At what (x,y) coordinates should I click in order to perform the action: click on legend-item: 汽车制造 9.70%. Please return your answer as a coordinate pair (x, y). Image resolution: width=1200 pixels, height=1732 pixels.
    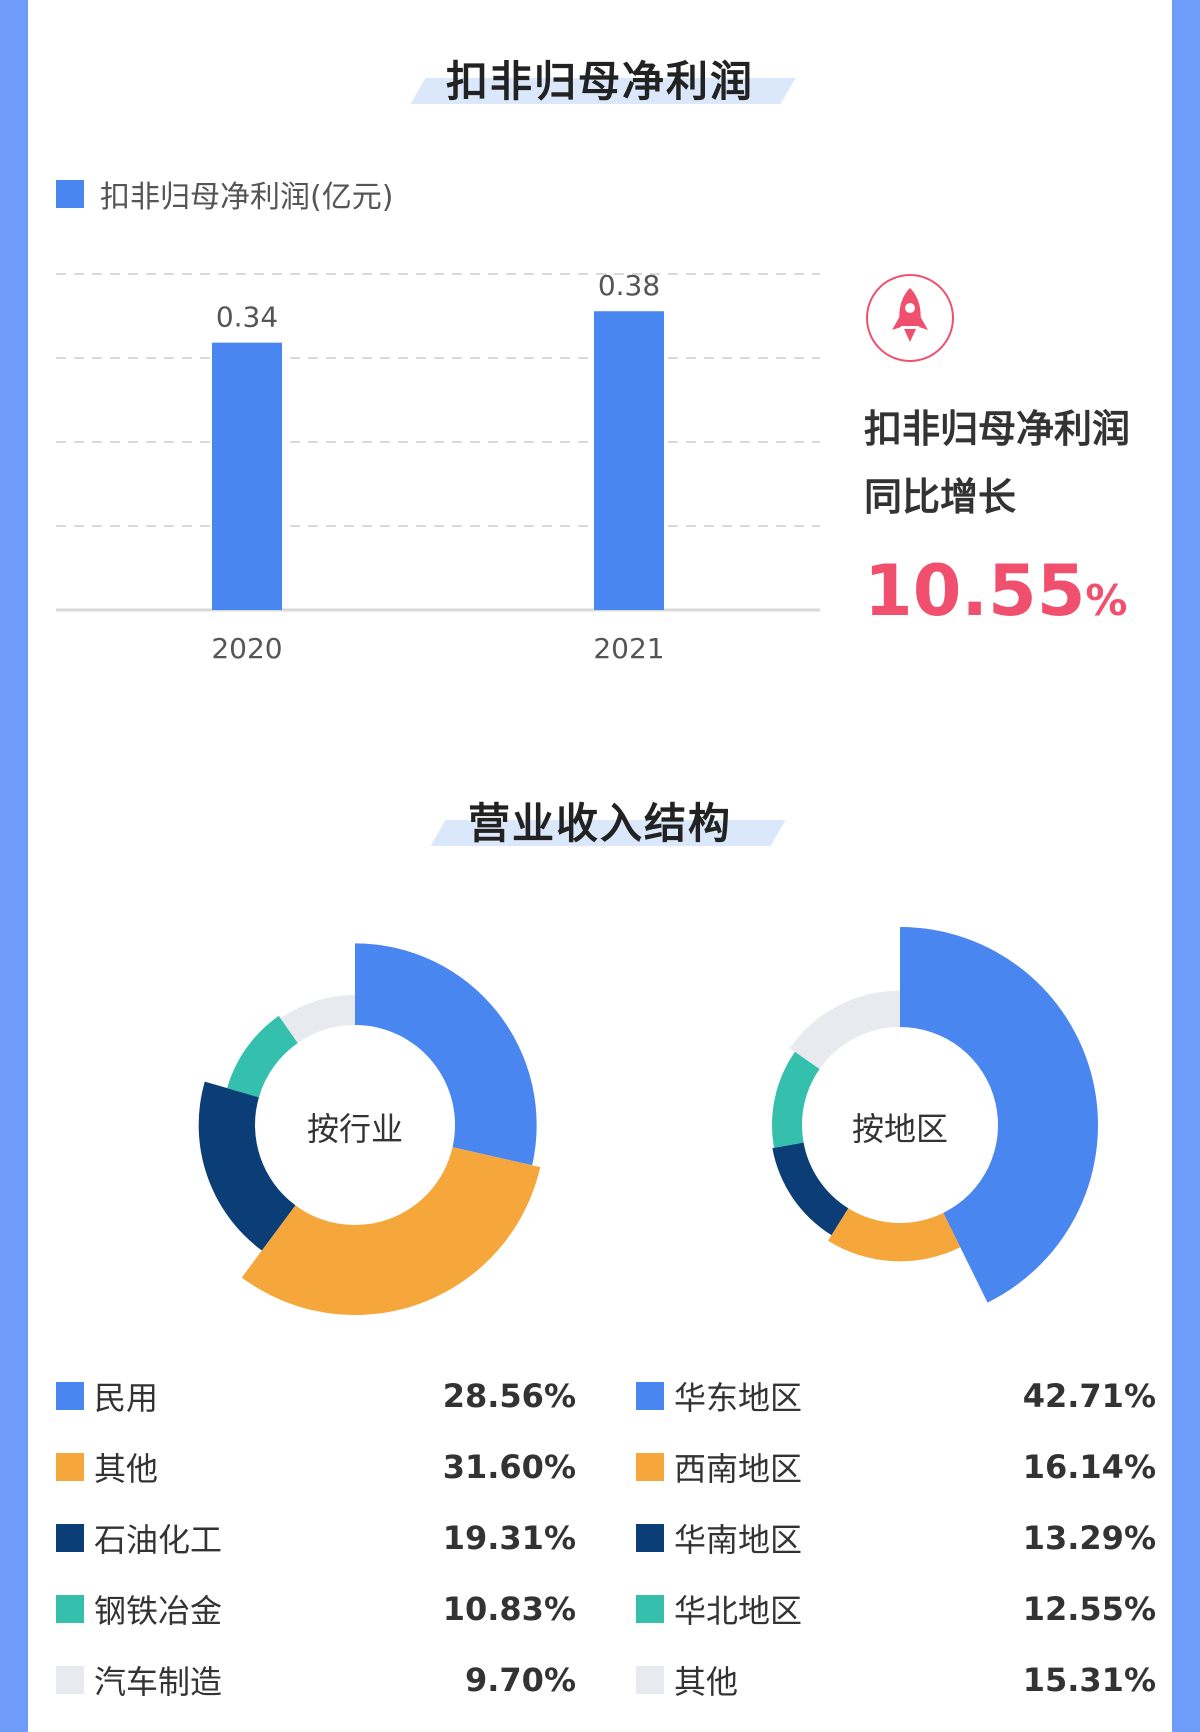
    Looking at the image, I should click on (316, 1679).